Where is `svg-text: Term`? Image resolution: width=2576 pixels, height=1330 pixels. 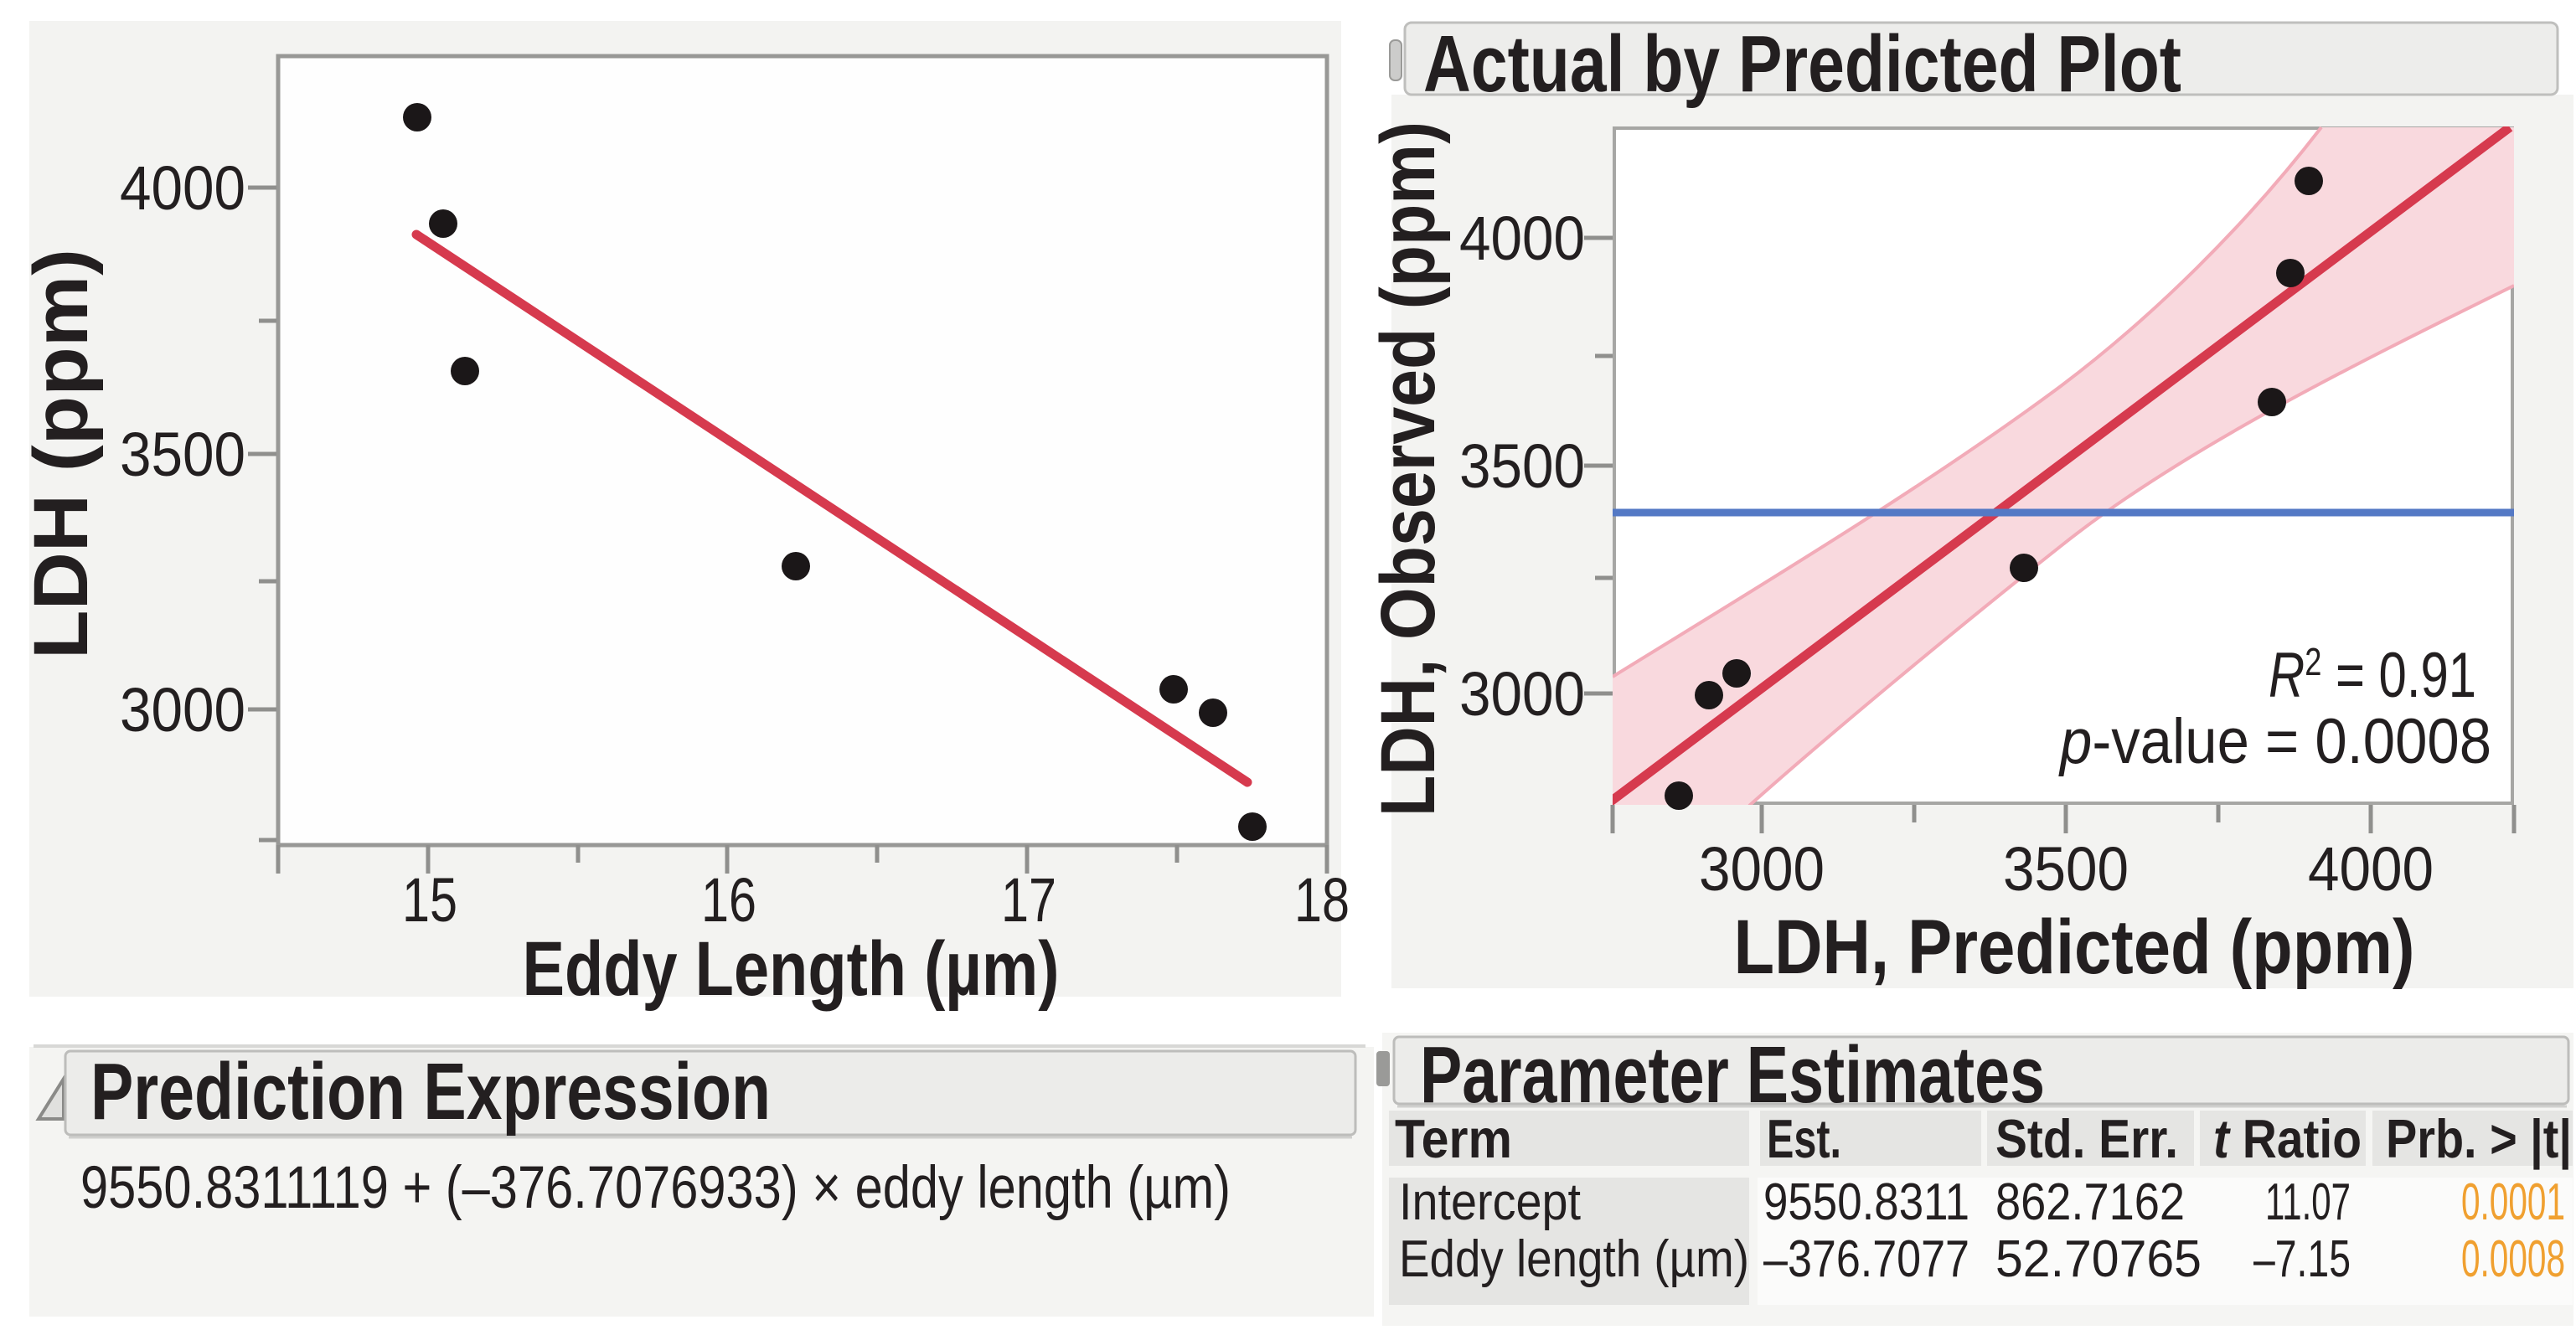
svg-text: Term is located at coordinates (1453, 1139).